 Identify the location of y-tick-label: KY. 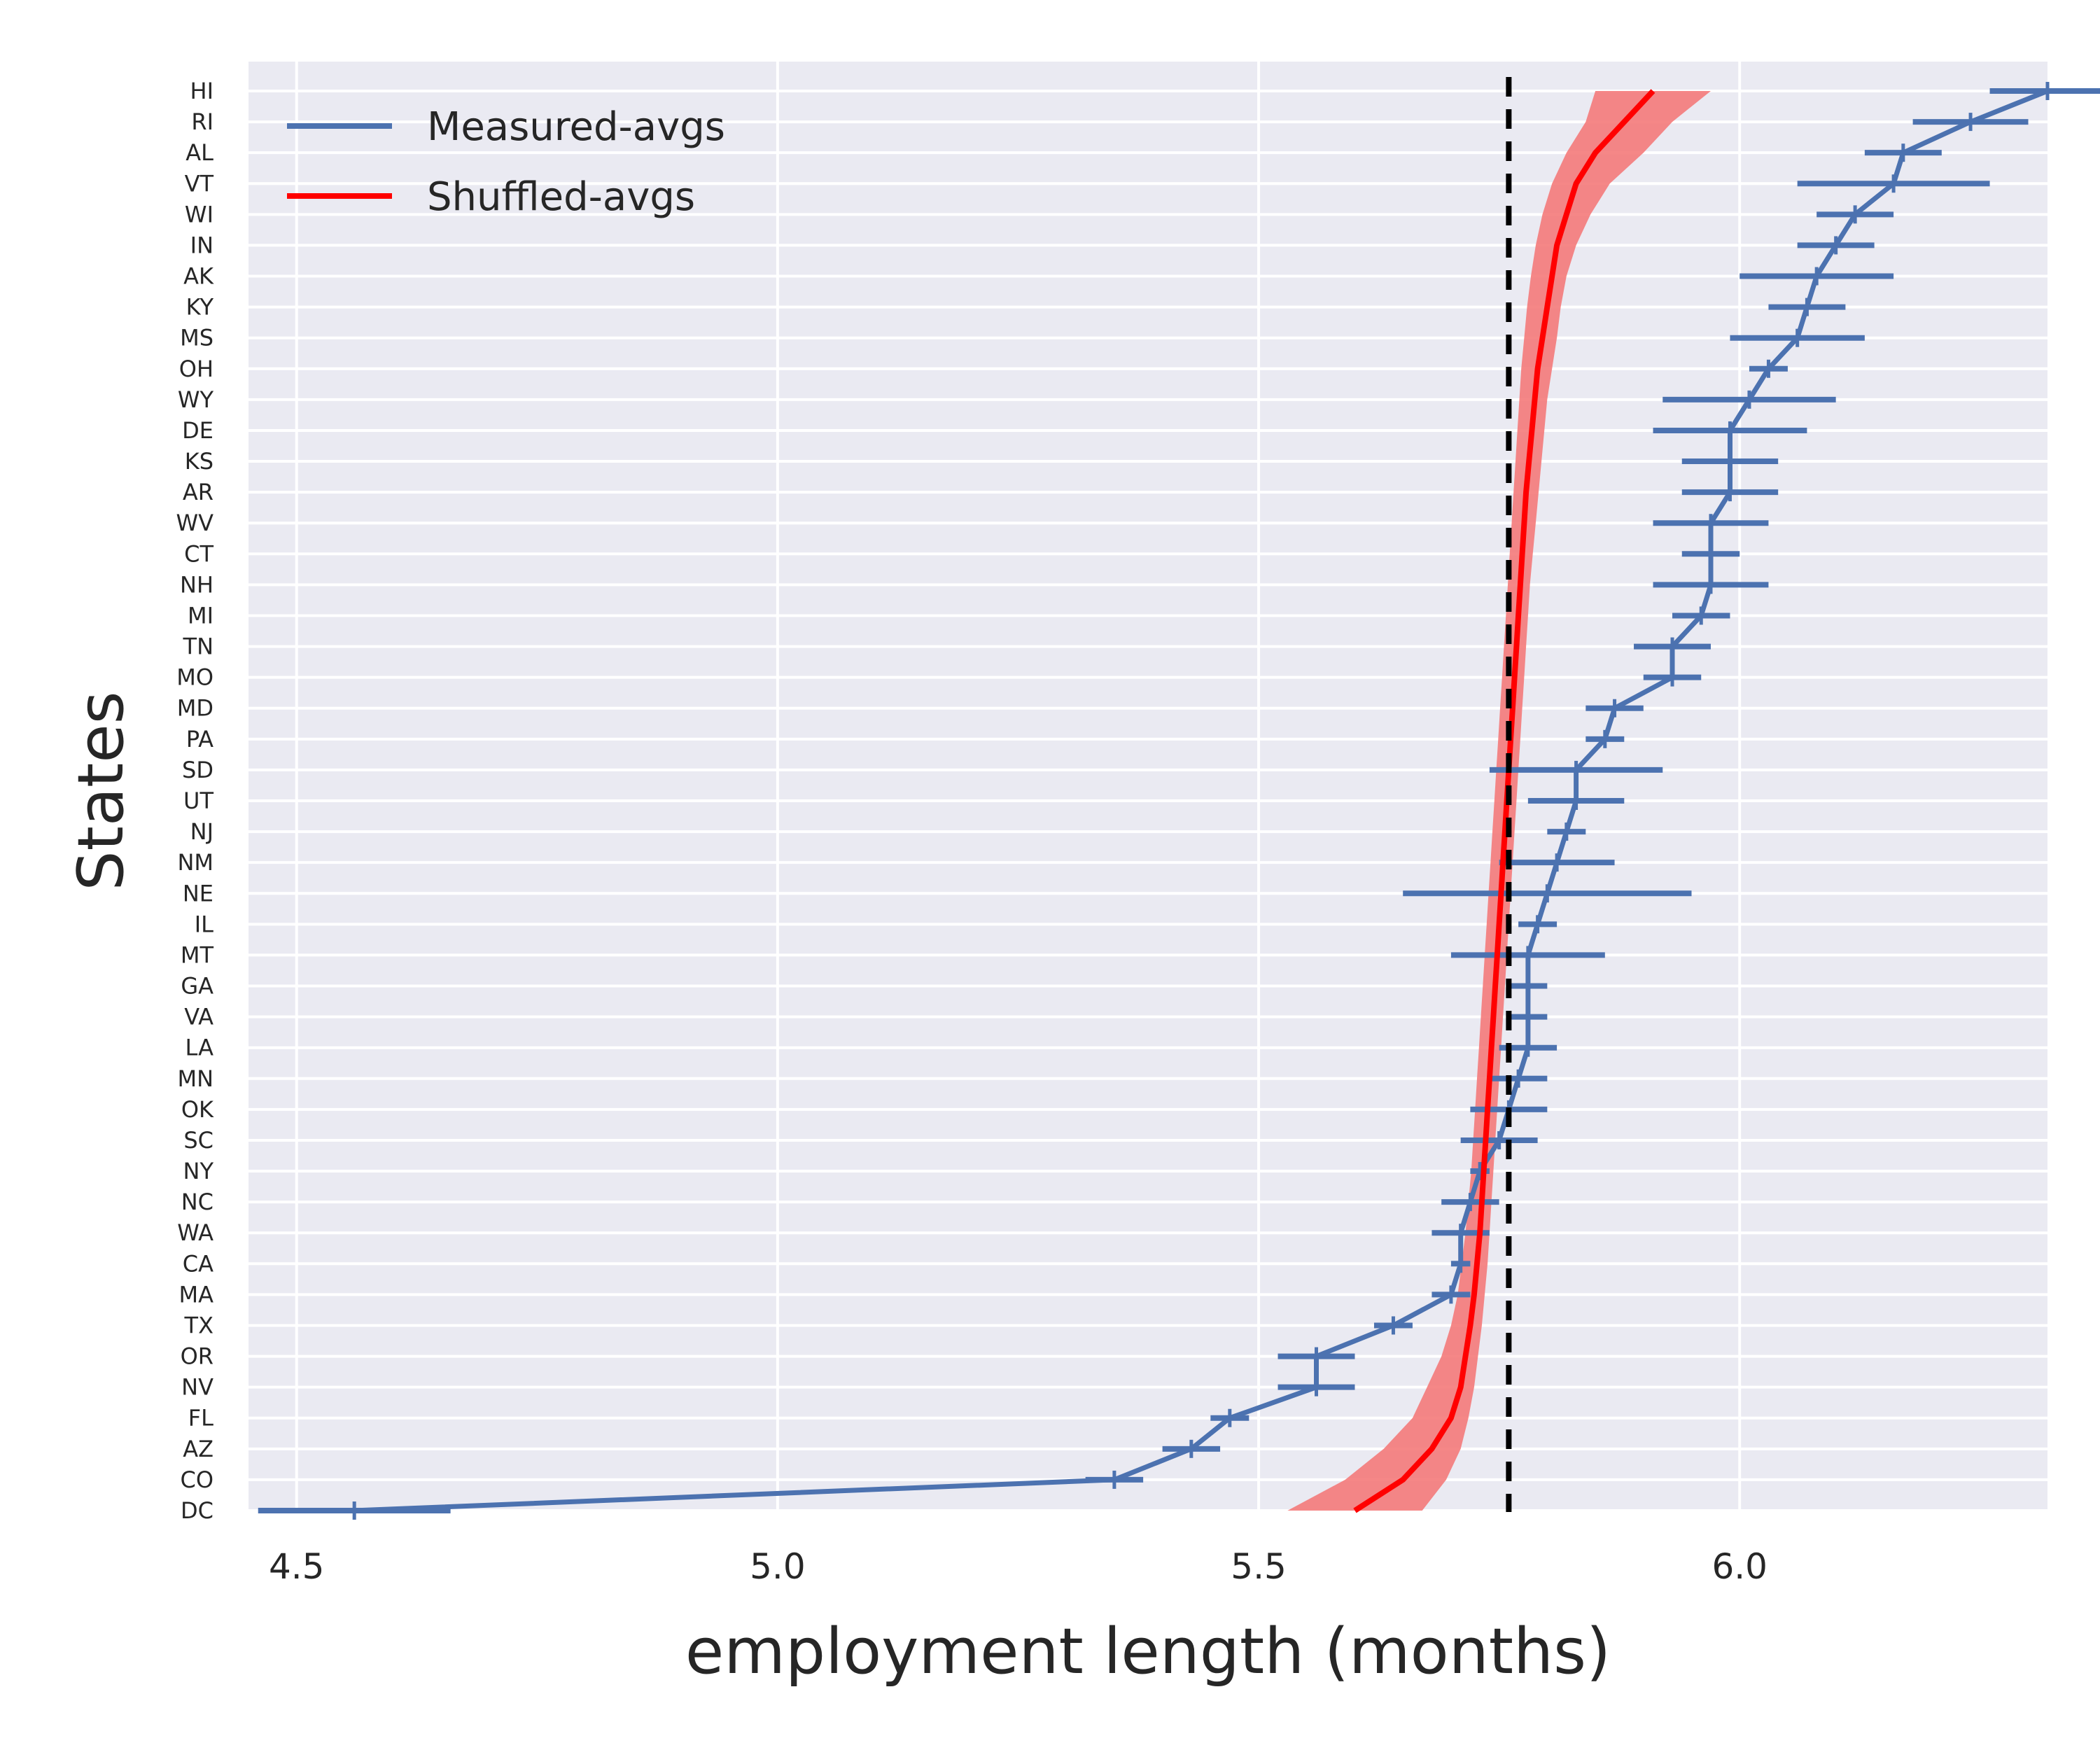
(200, 307).